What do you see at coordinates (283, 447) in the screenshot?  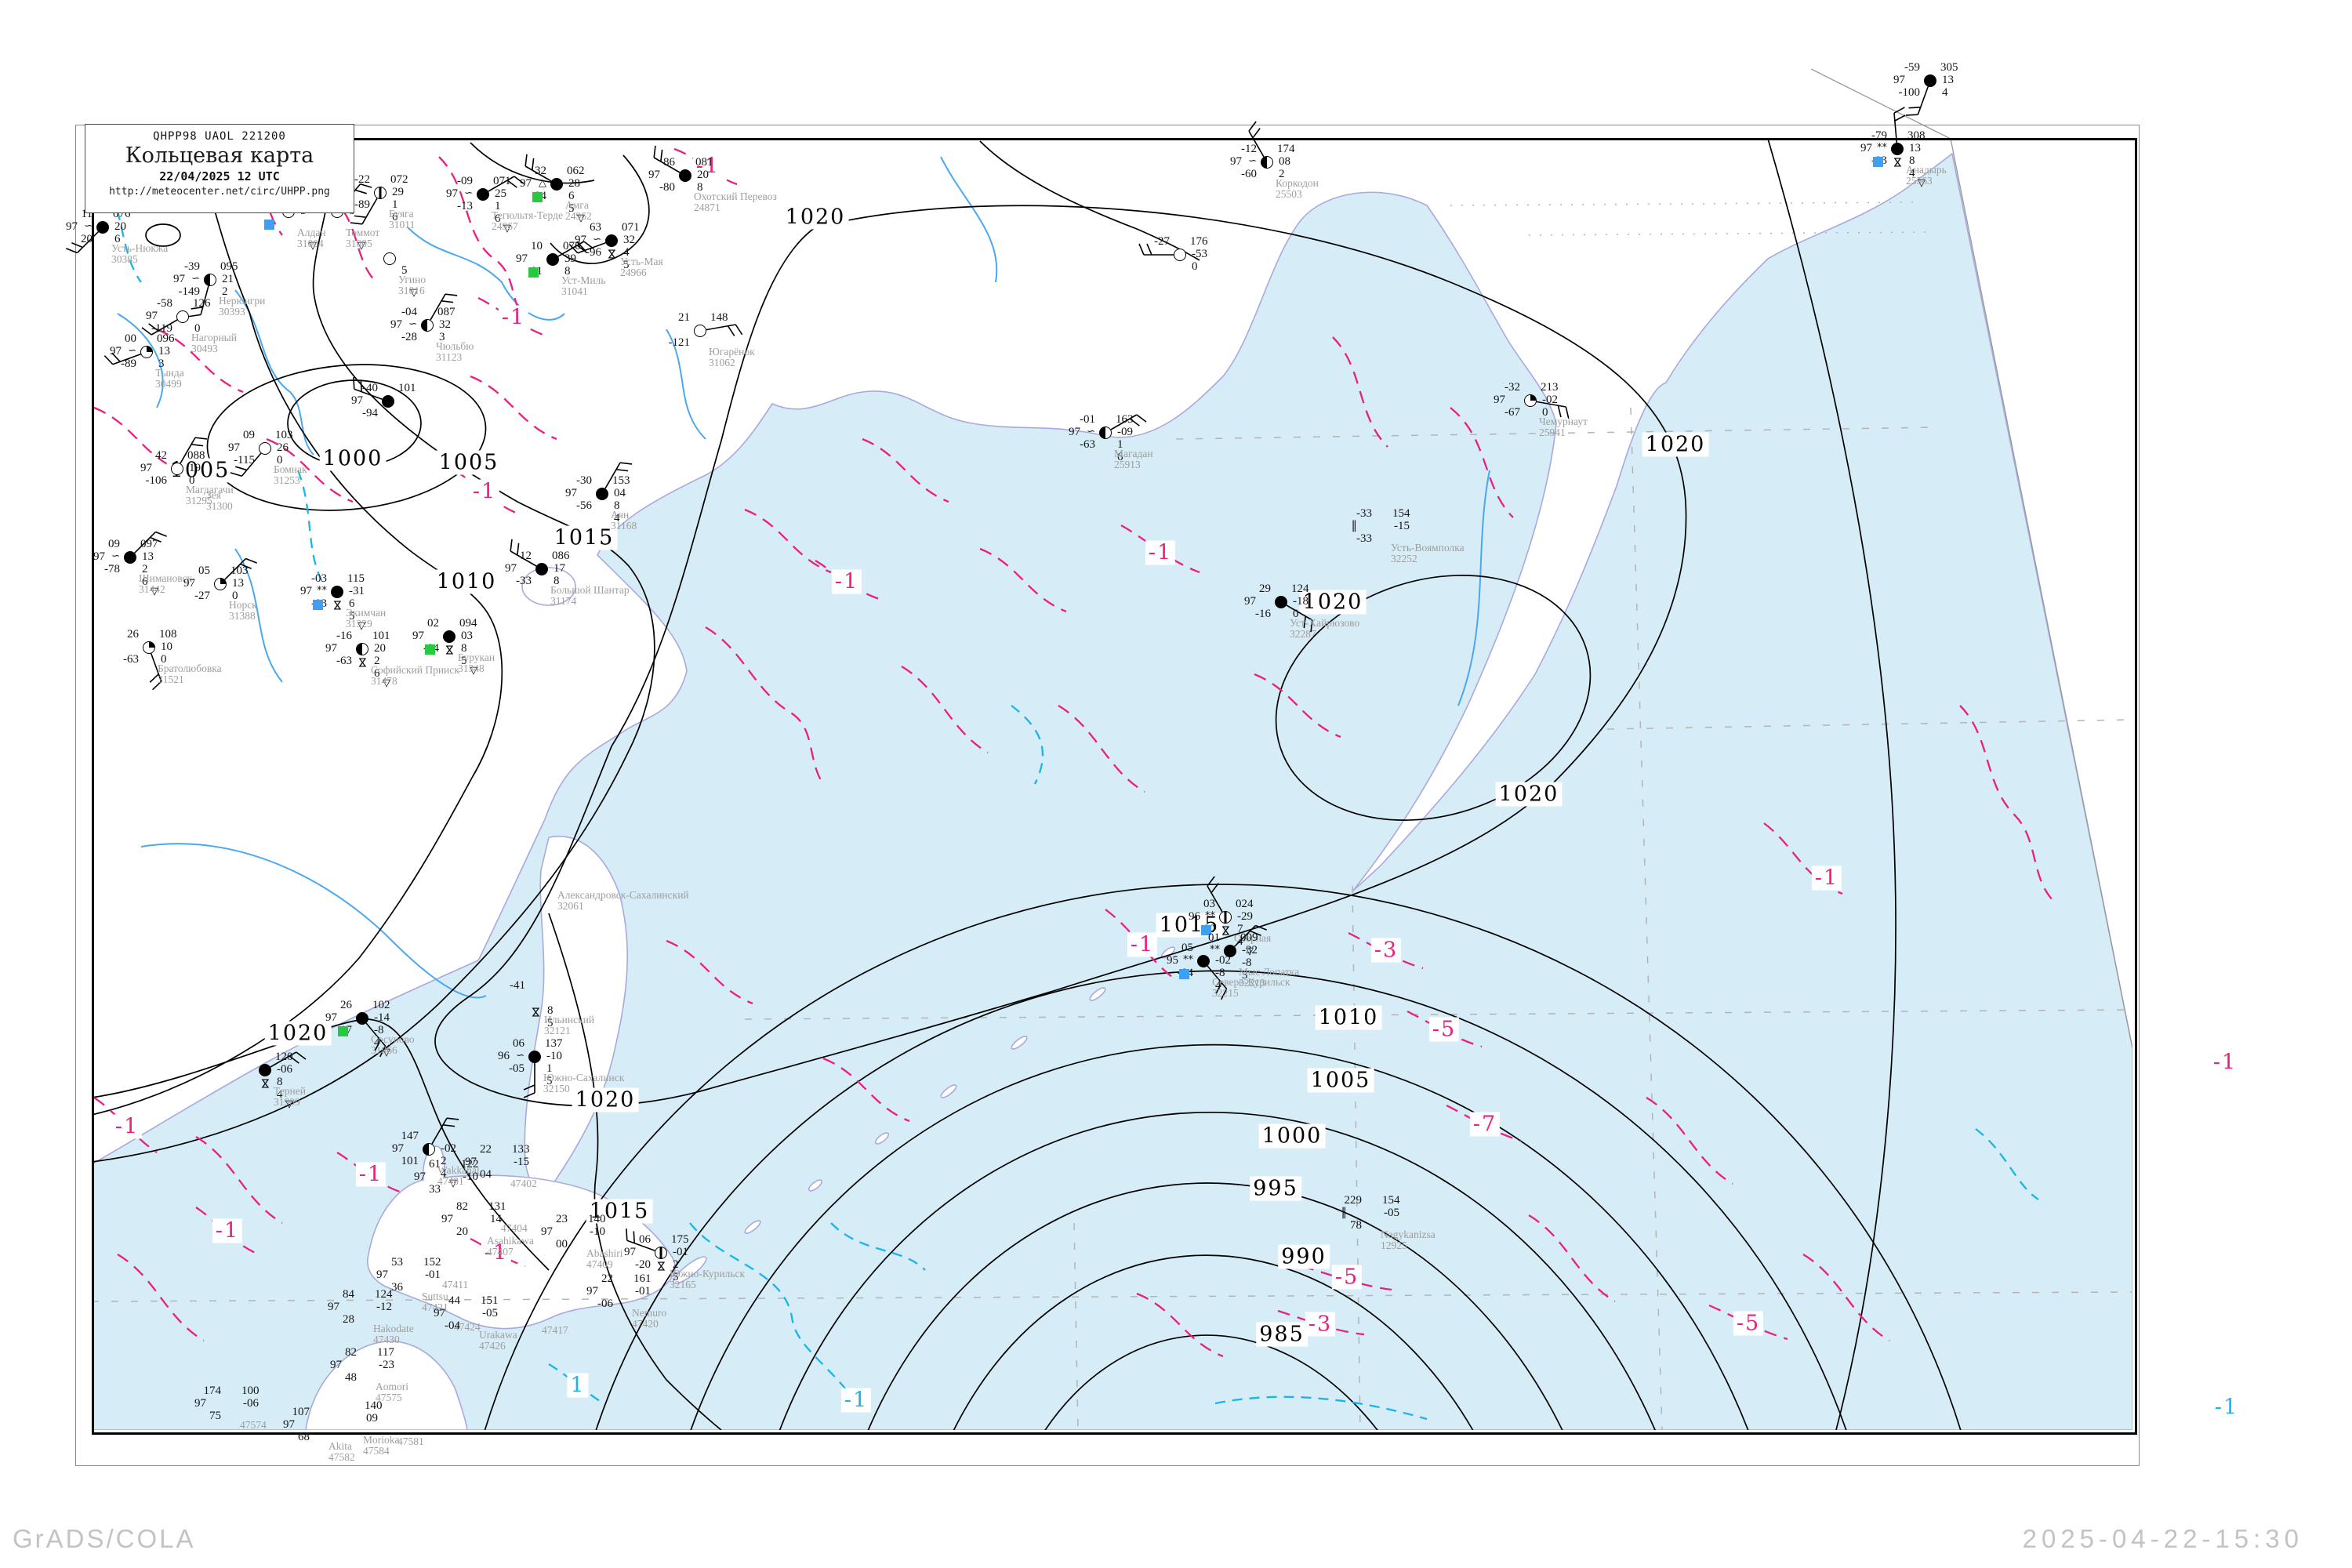 I see `pressure-tendency-value: 26` at bounding box center [283, 447].